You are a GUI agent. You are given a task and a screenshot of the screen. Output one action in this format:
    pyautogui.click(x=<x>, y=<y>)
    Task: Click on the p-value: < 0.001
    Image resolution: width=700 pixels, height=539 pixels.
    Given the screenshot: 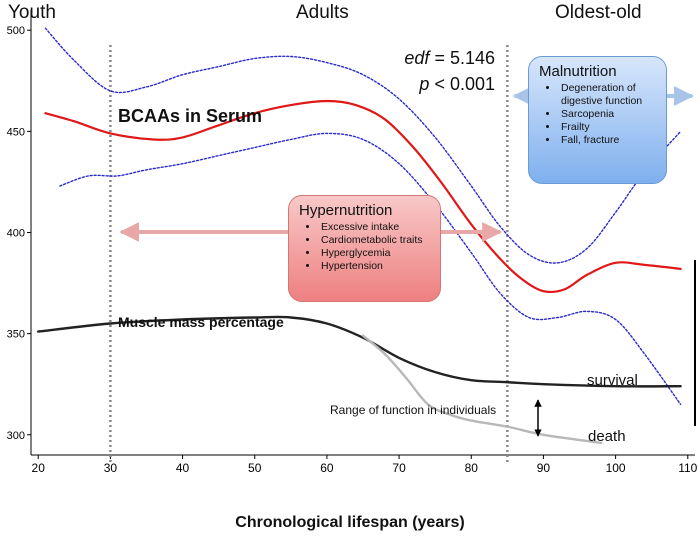 What is the action you would take?
    pyautogui.click(x=462, y=84)
    